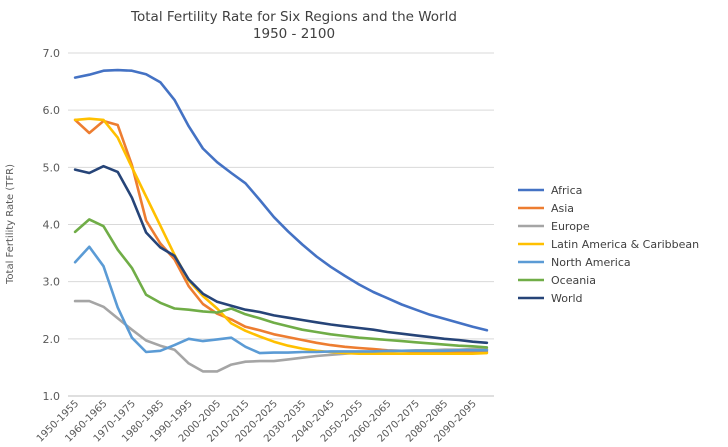  I want to click on legend-label: Asia, so click(562, 208).